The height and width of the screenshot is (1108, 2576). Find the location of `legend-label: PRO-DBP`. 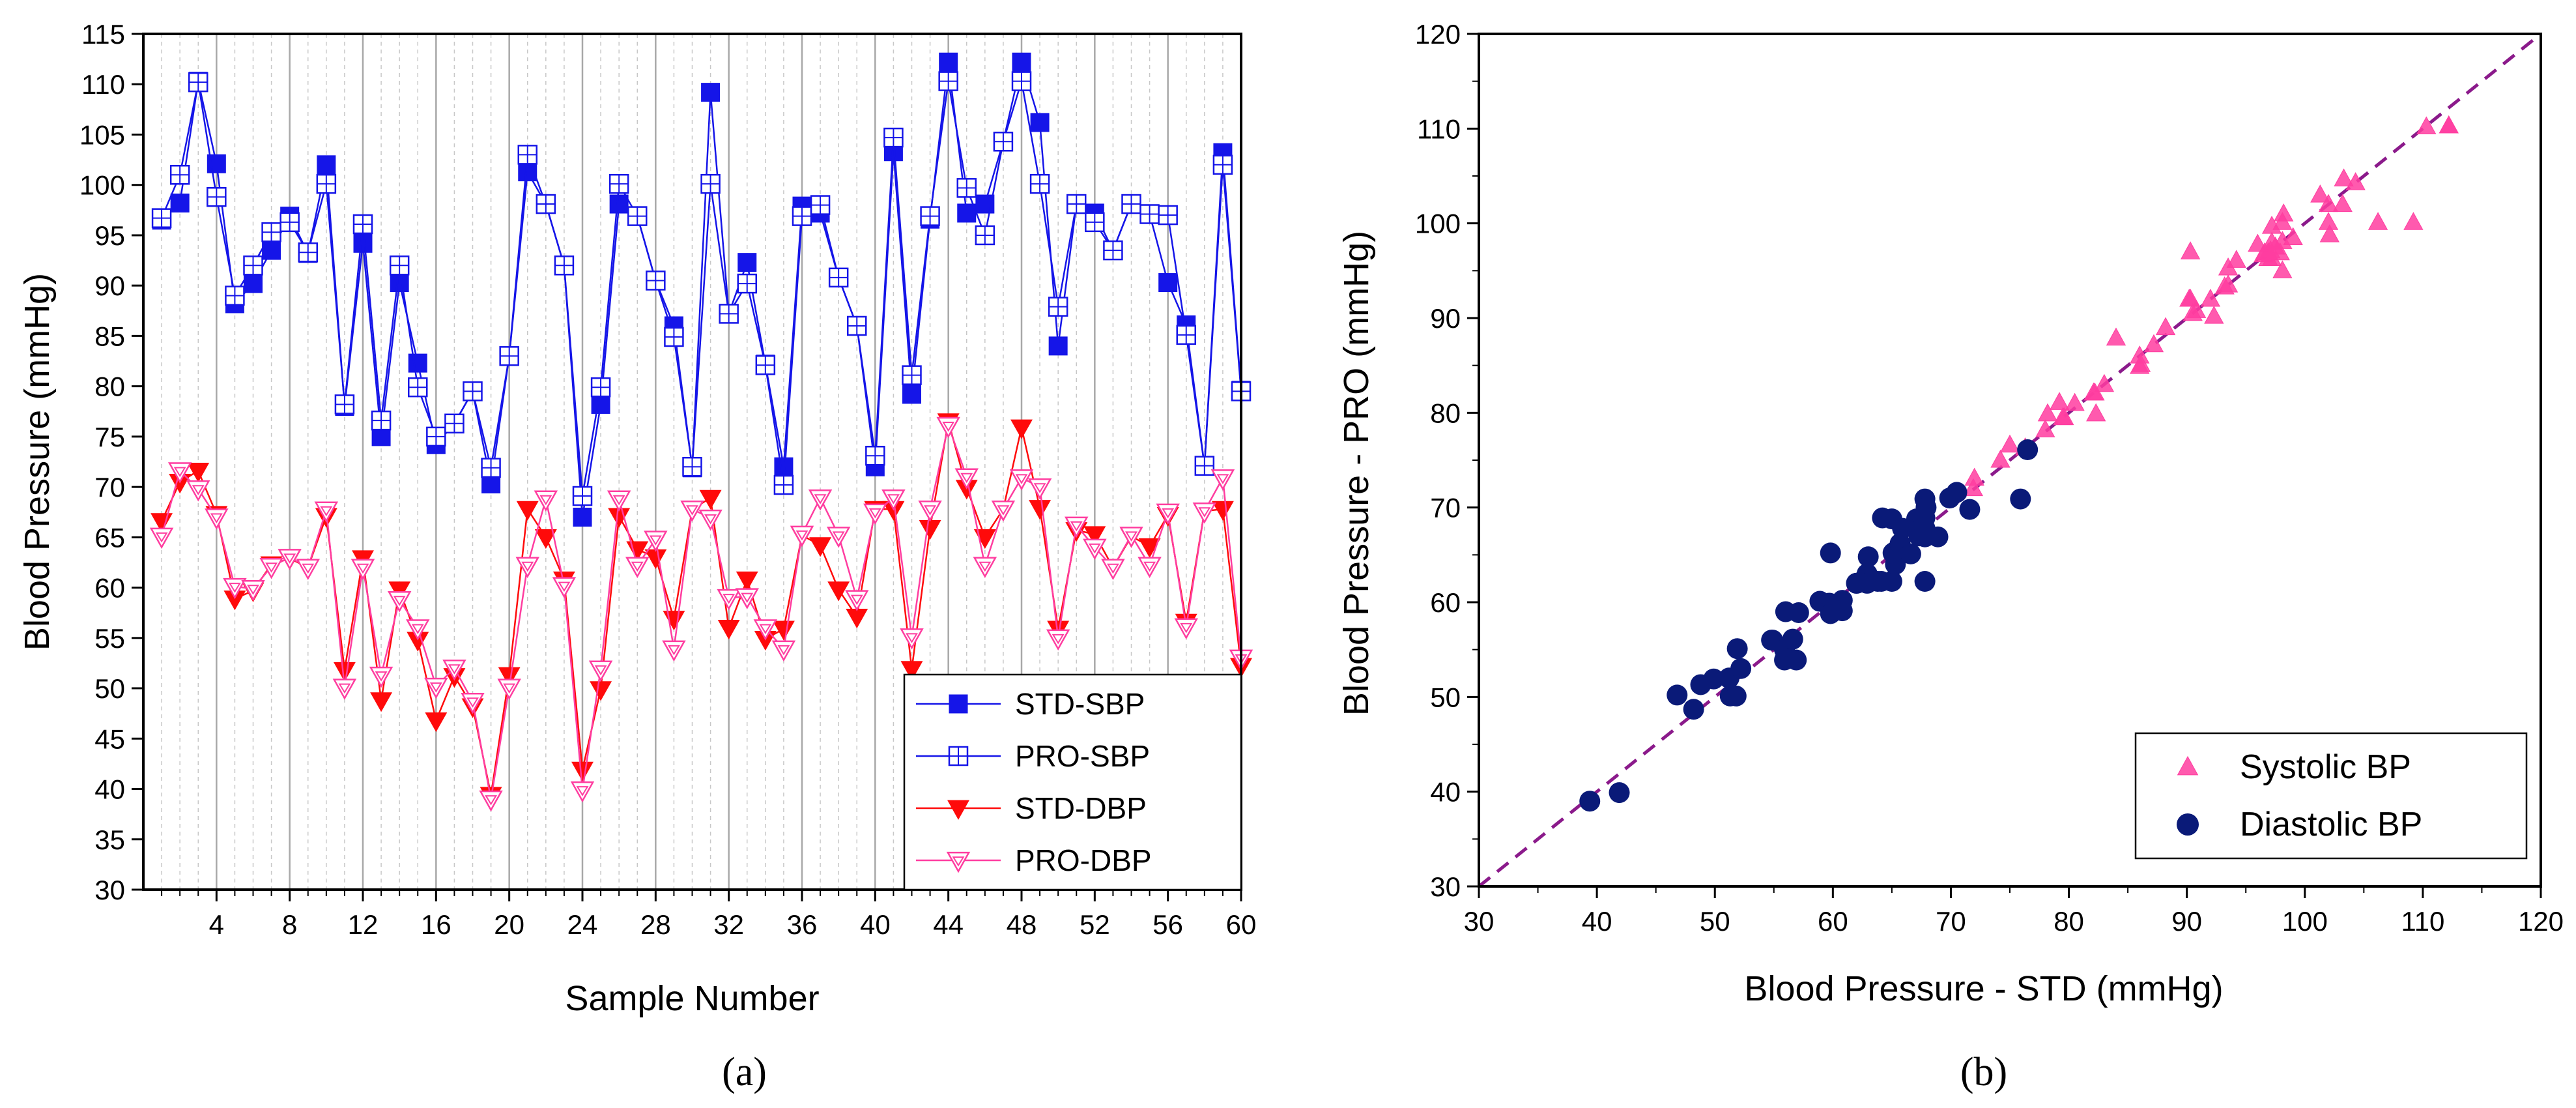

legend-label: PRO-DBP is located at coordinates (1083, 860).